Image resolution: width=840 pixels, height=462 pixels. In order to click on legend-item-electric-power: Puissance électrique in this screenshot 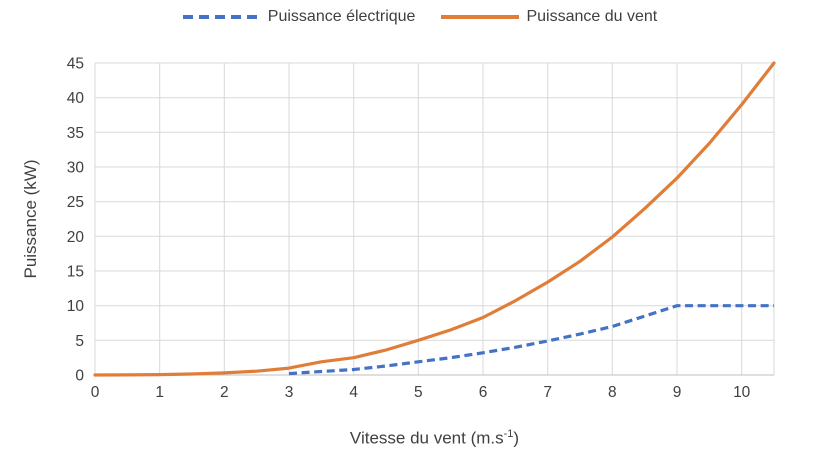, I will do `click(299, 17)`.